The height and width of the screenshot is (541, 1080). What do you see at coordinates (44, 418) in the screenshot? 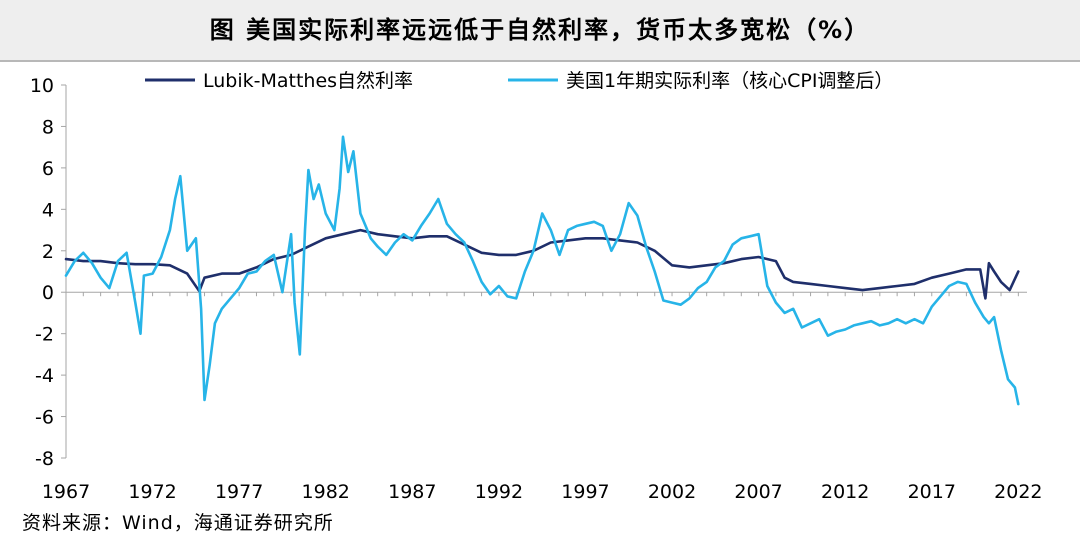
I see `y-tick-label: -6` at bounding box center [44, 418].